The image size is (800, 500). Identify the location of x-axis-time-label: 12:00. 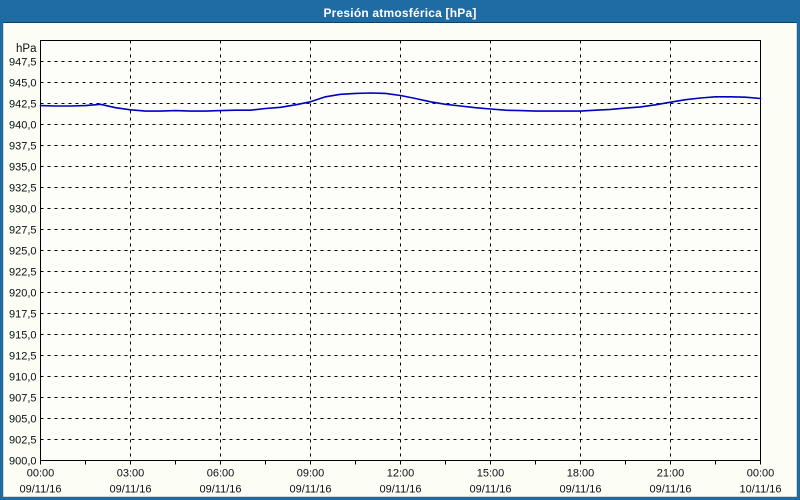
(401, 474).